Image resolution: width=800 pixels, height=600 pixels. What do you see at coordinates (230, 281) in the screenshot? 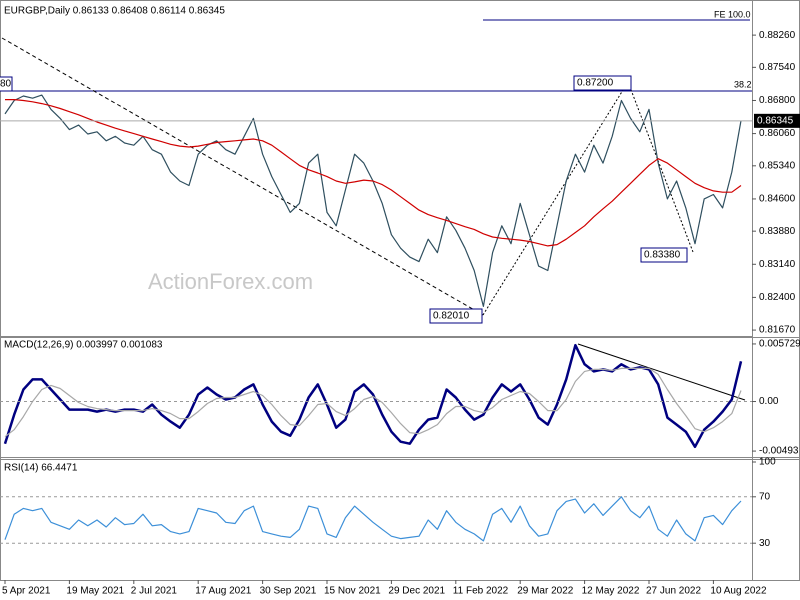
I see `watermark: ActionForex.com` at bounding box center [230, 281].